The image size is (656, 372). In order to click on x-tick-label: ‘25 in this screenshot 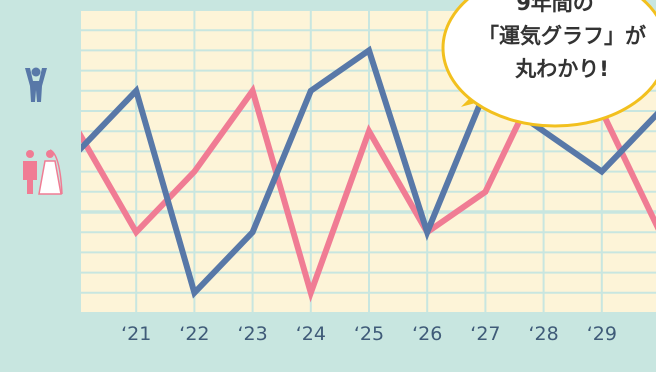, I will do `click(369, 334)`.